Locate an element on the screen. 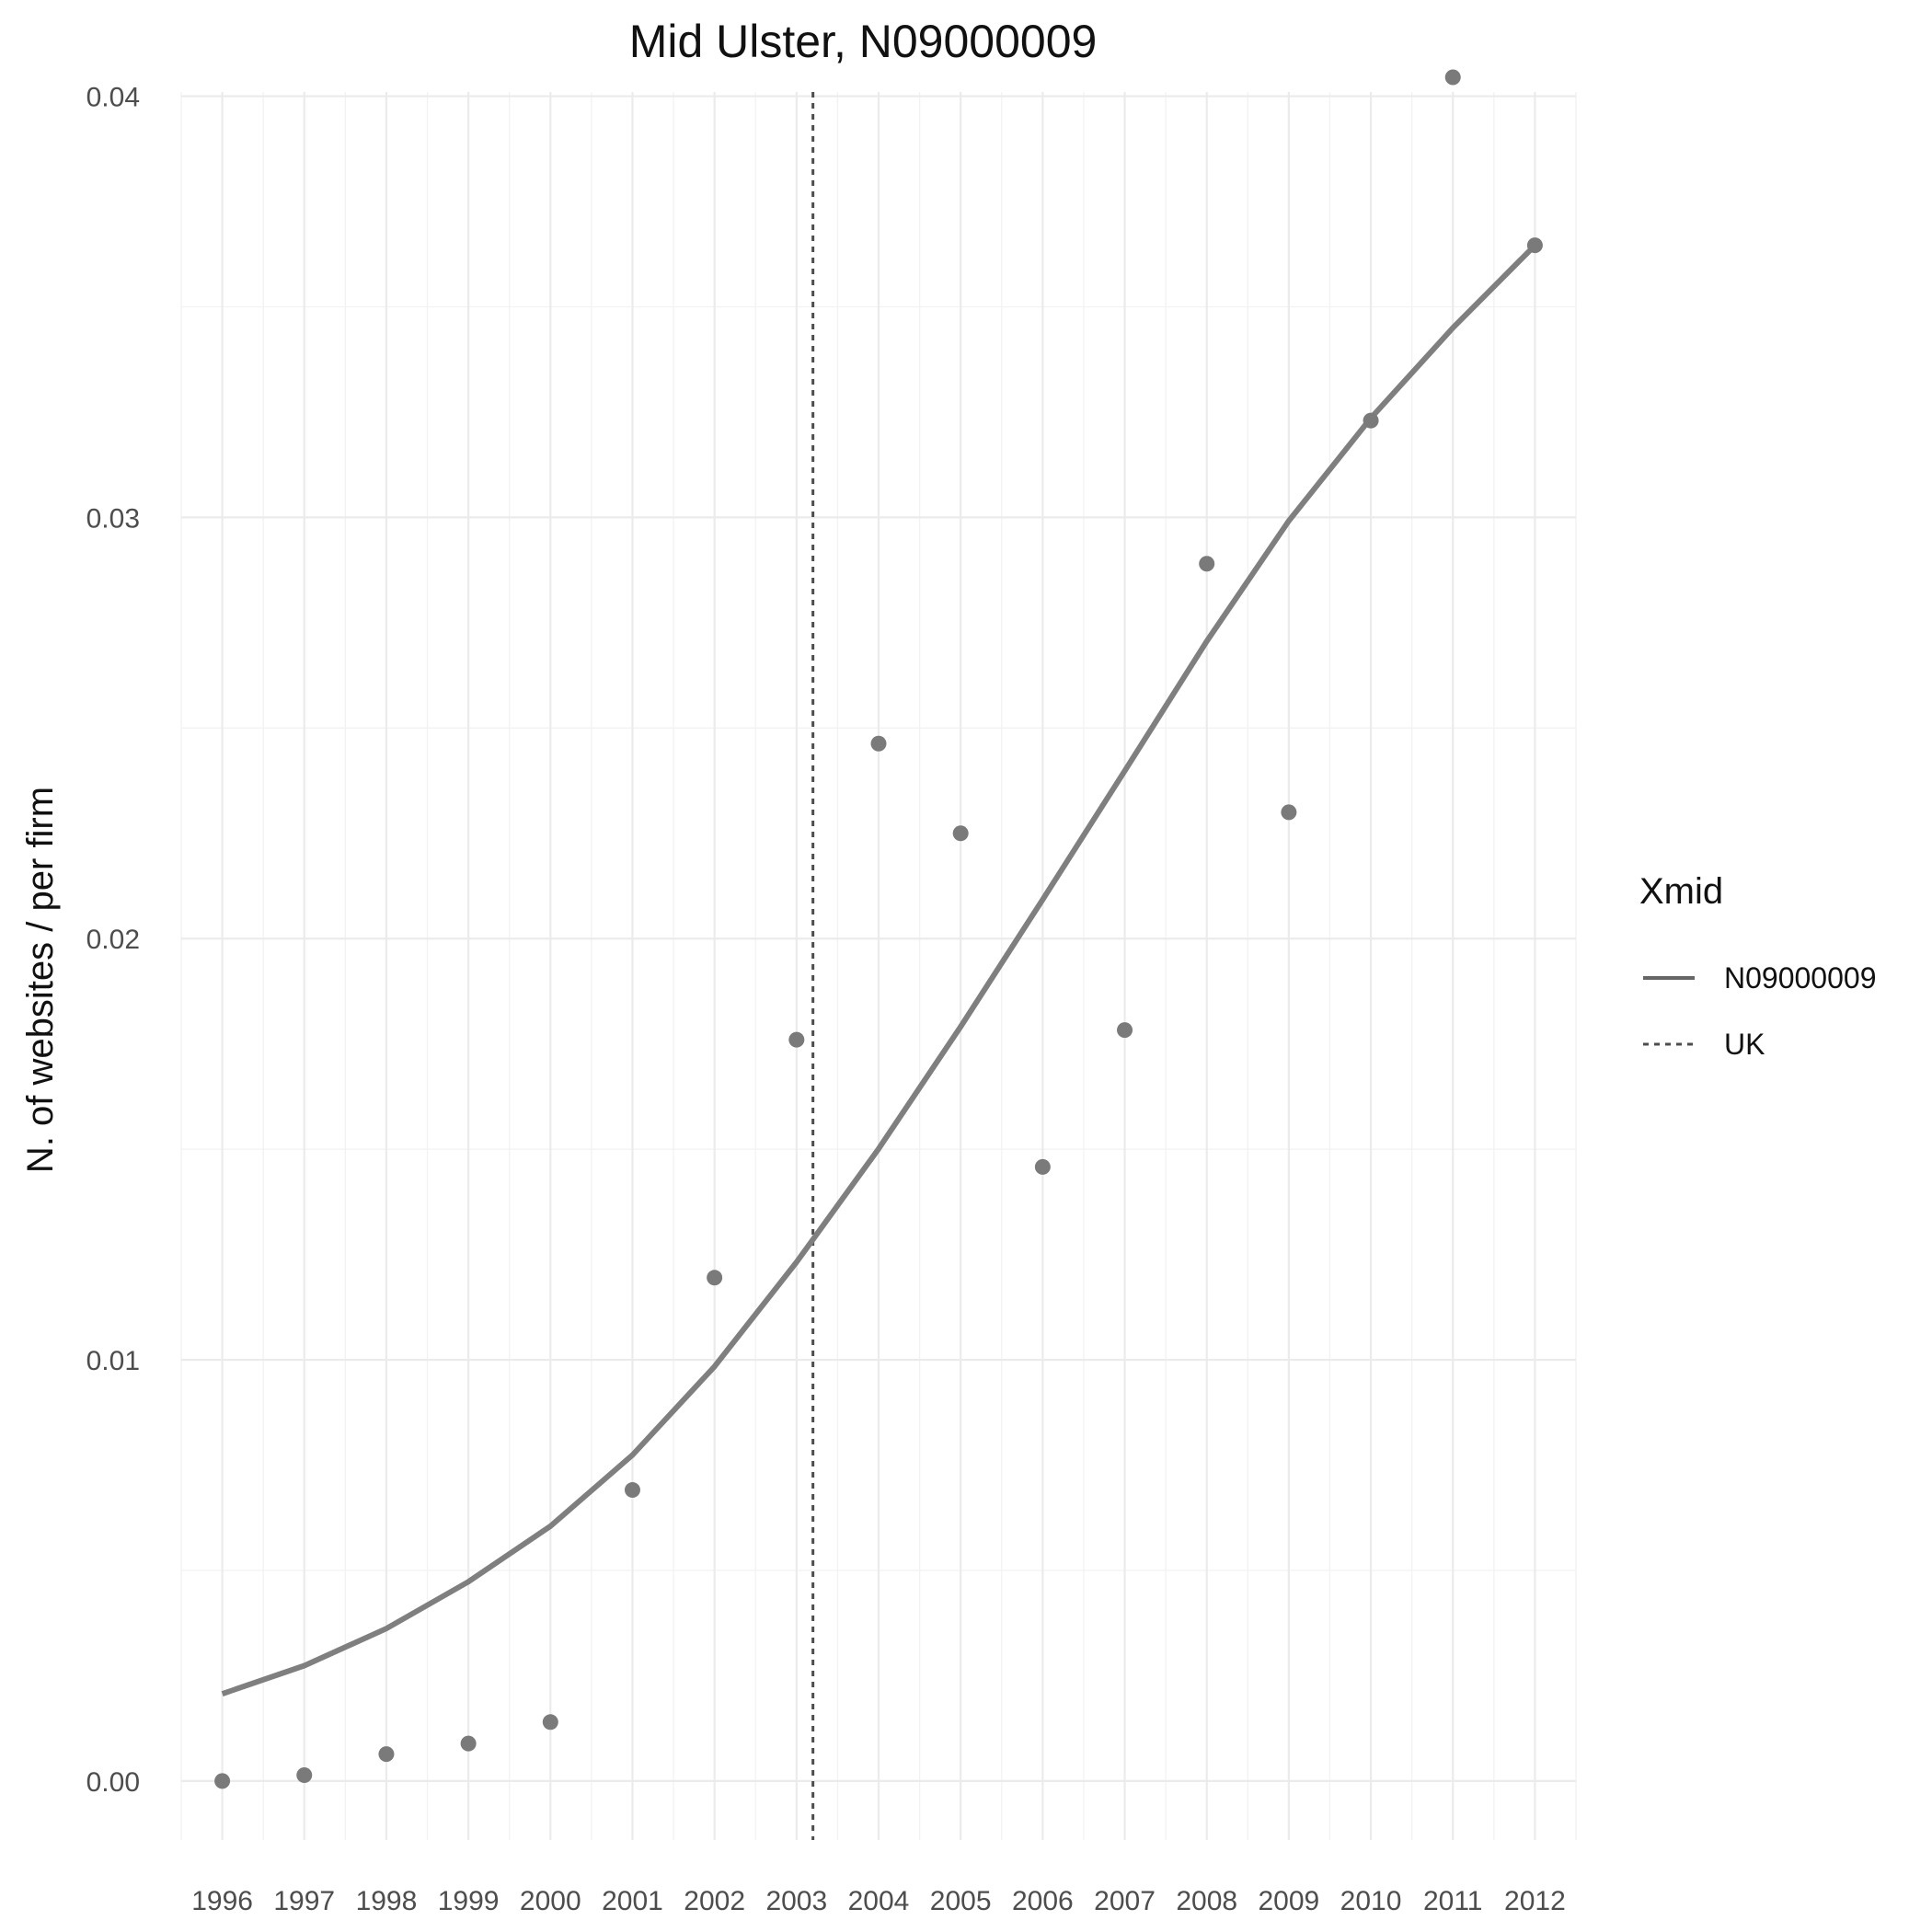  y-tick-label: 0.00 is located at coordinates (113, 1782).